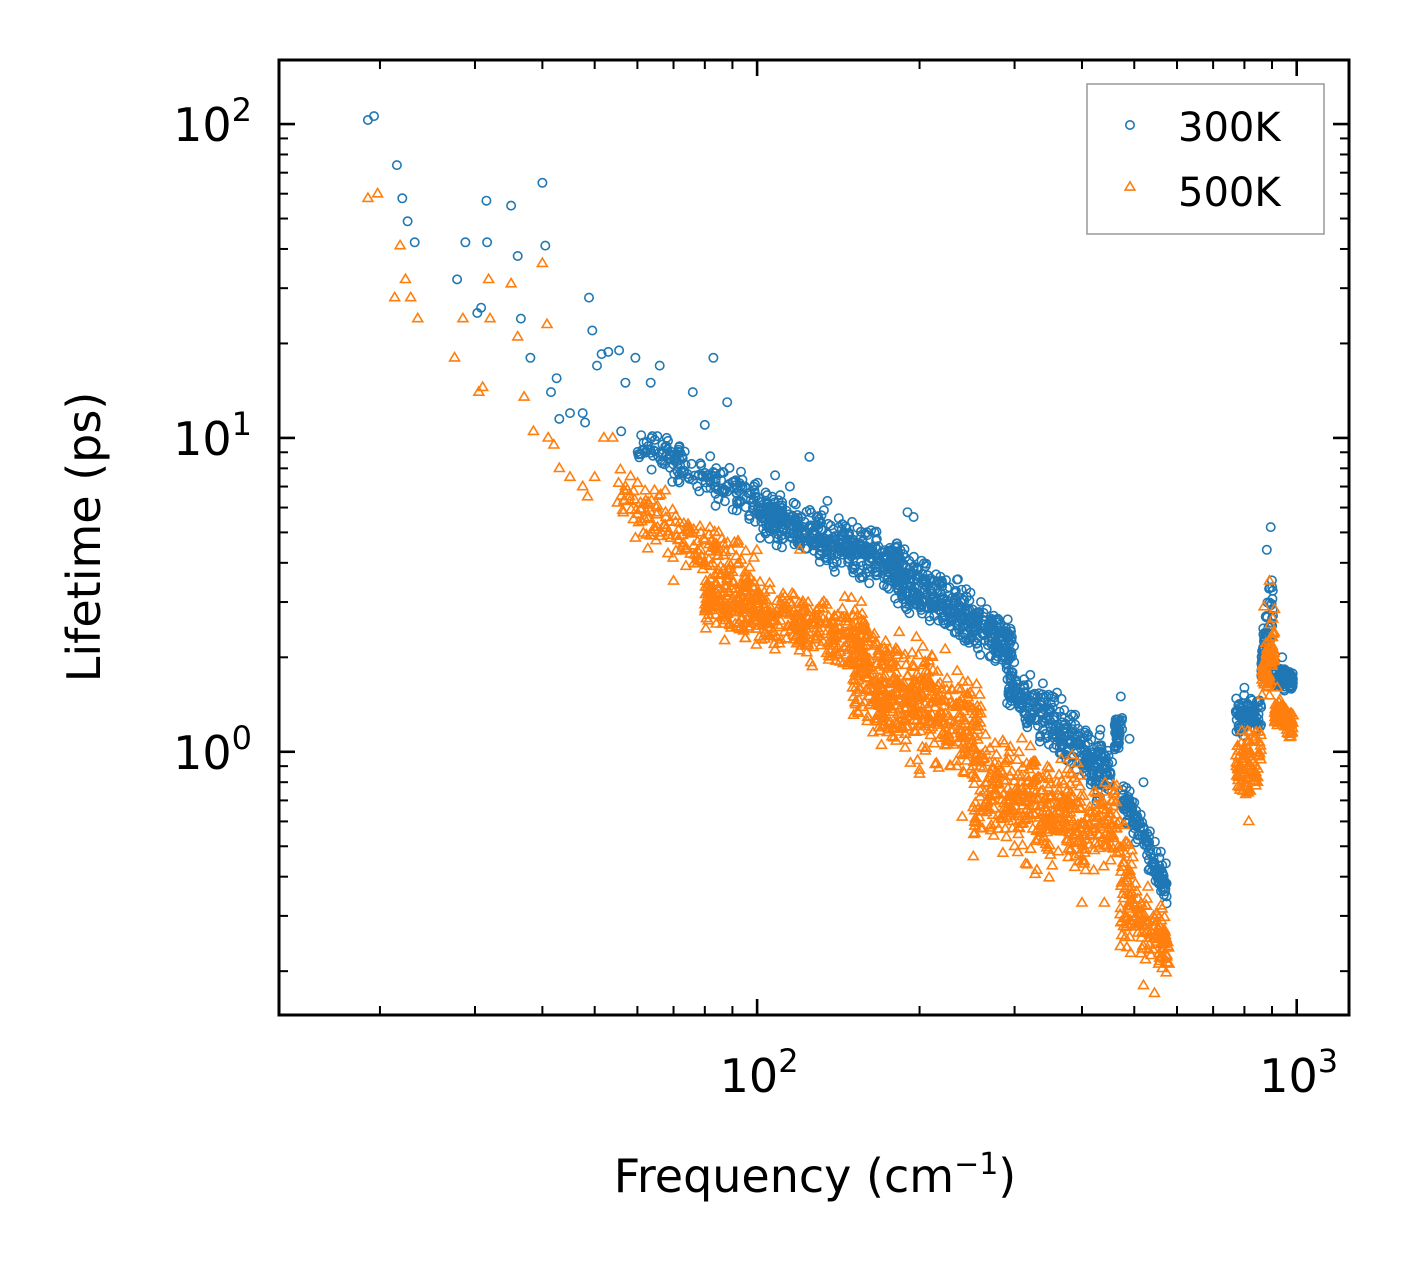  I want to click on y-tick-label-0: 100, so click(212, 749).